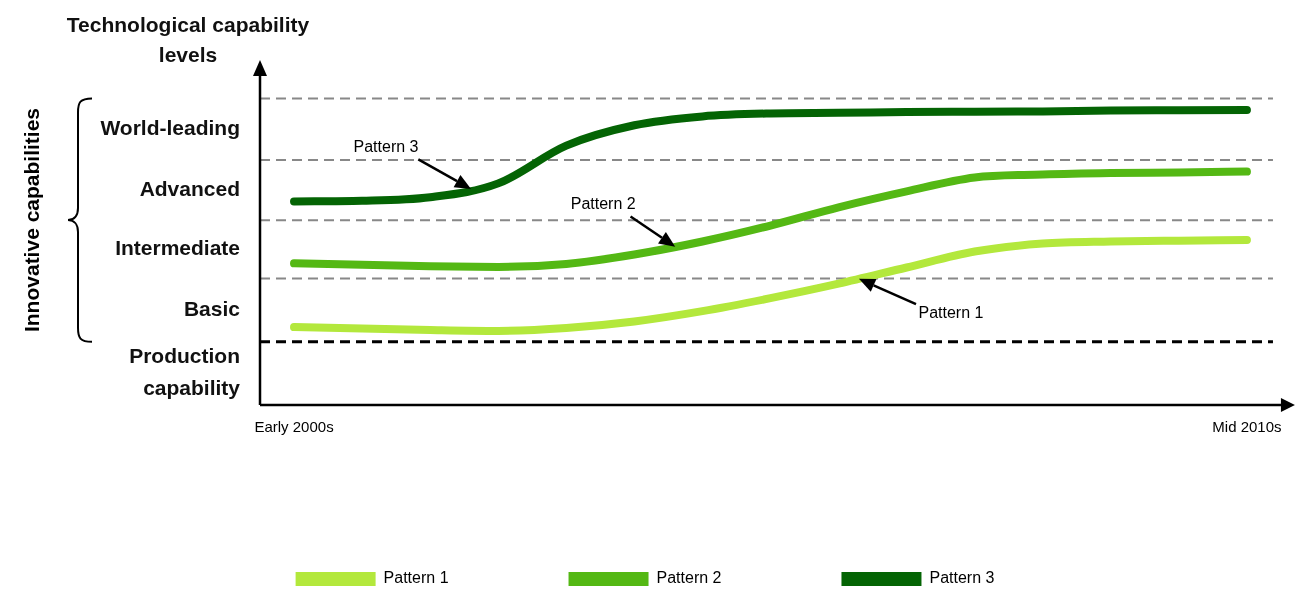 The width and height of the screenshot is (1304, 597). What do you see at coordinates (962, 578) in the screenshot?
I see `legend-label: Pattern 3` at bounding box center [962, 578].